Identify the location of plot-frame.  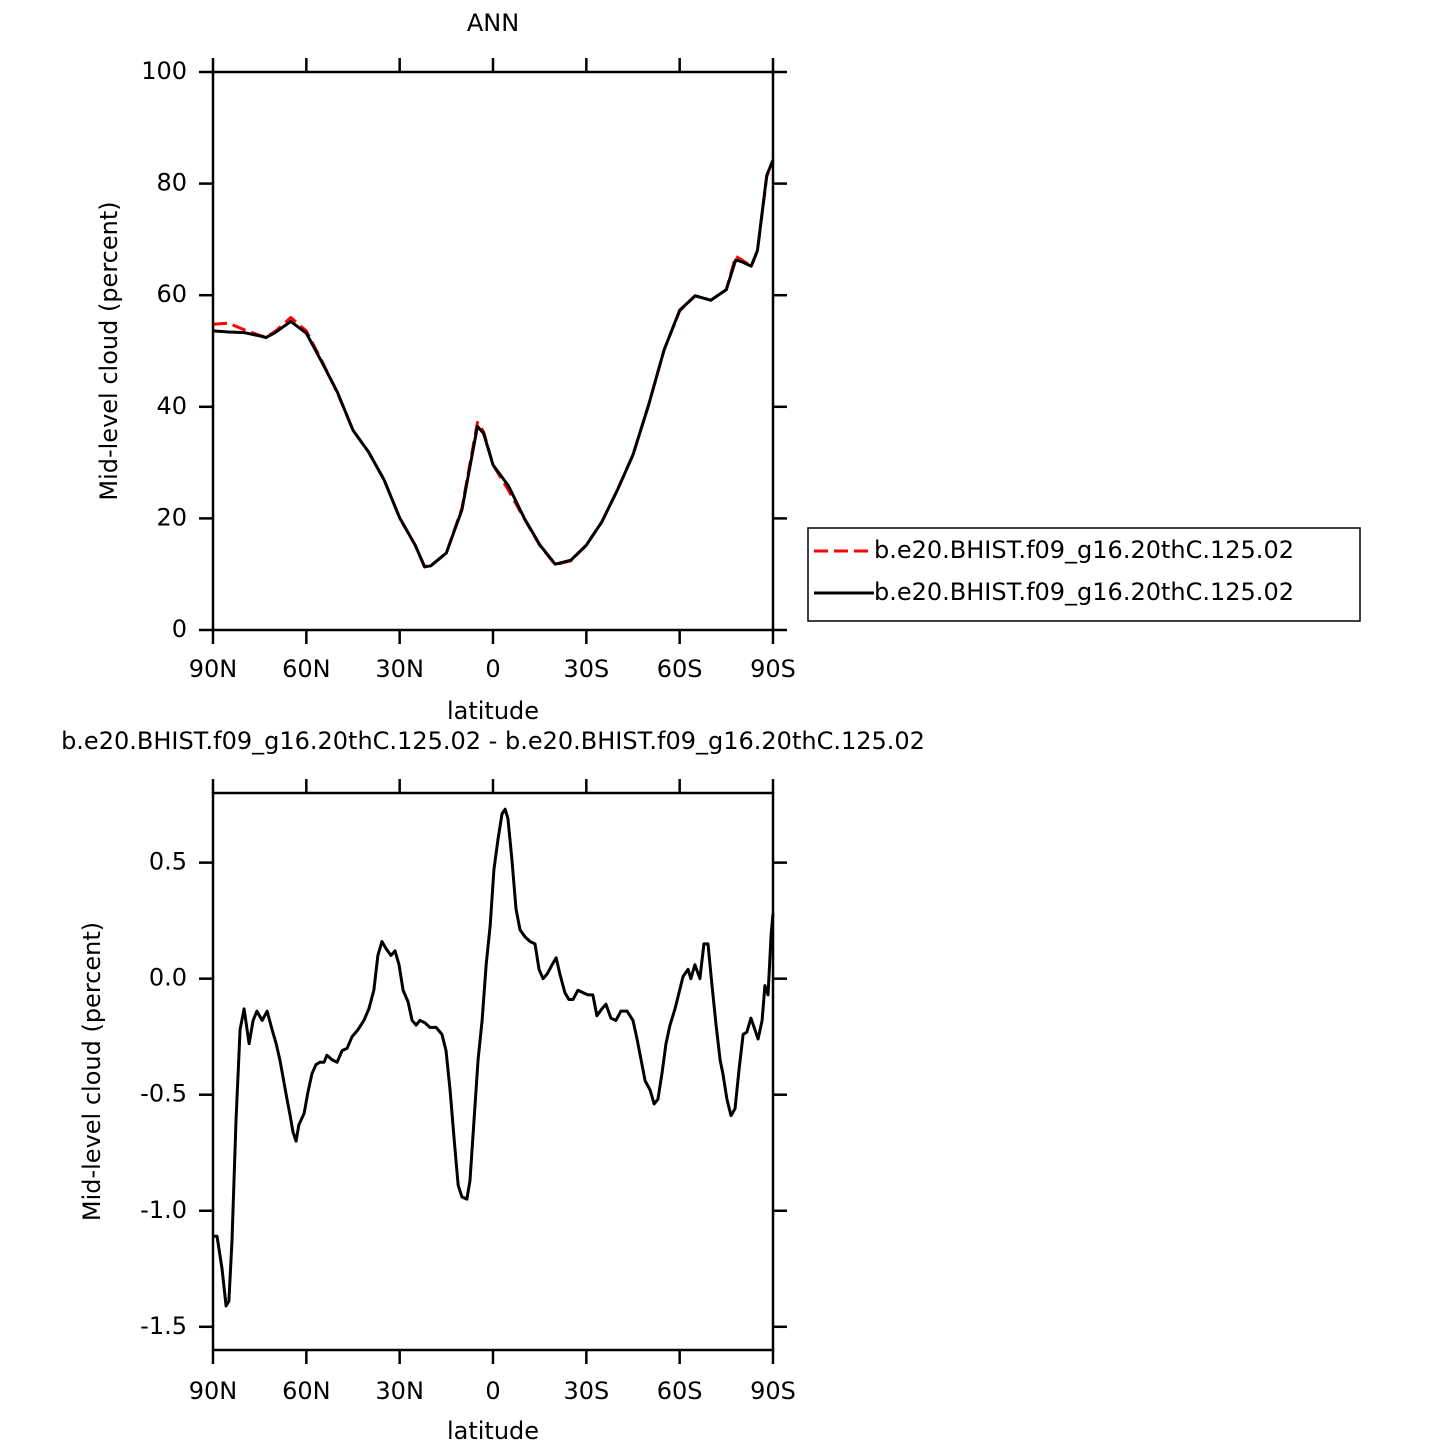
(493, 1071).